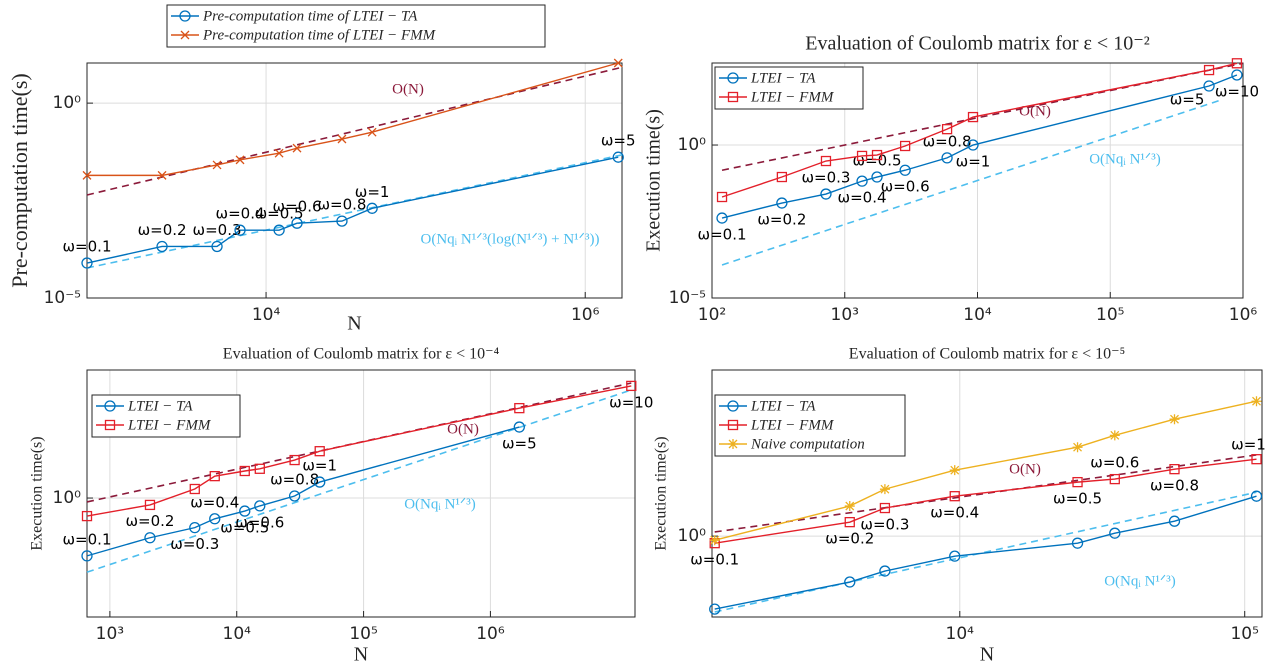 The height and width of the screenshot is (666, 1272). What do you see at coordinates (160, 406) in the screenshot?
I see `legend-label: LTEI − TA` at bounding box center [160, 406].